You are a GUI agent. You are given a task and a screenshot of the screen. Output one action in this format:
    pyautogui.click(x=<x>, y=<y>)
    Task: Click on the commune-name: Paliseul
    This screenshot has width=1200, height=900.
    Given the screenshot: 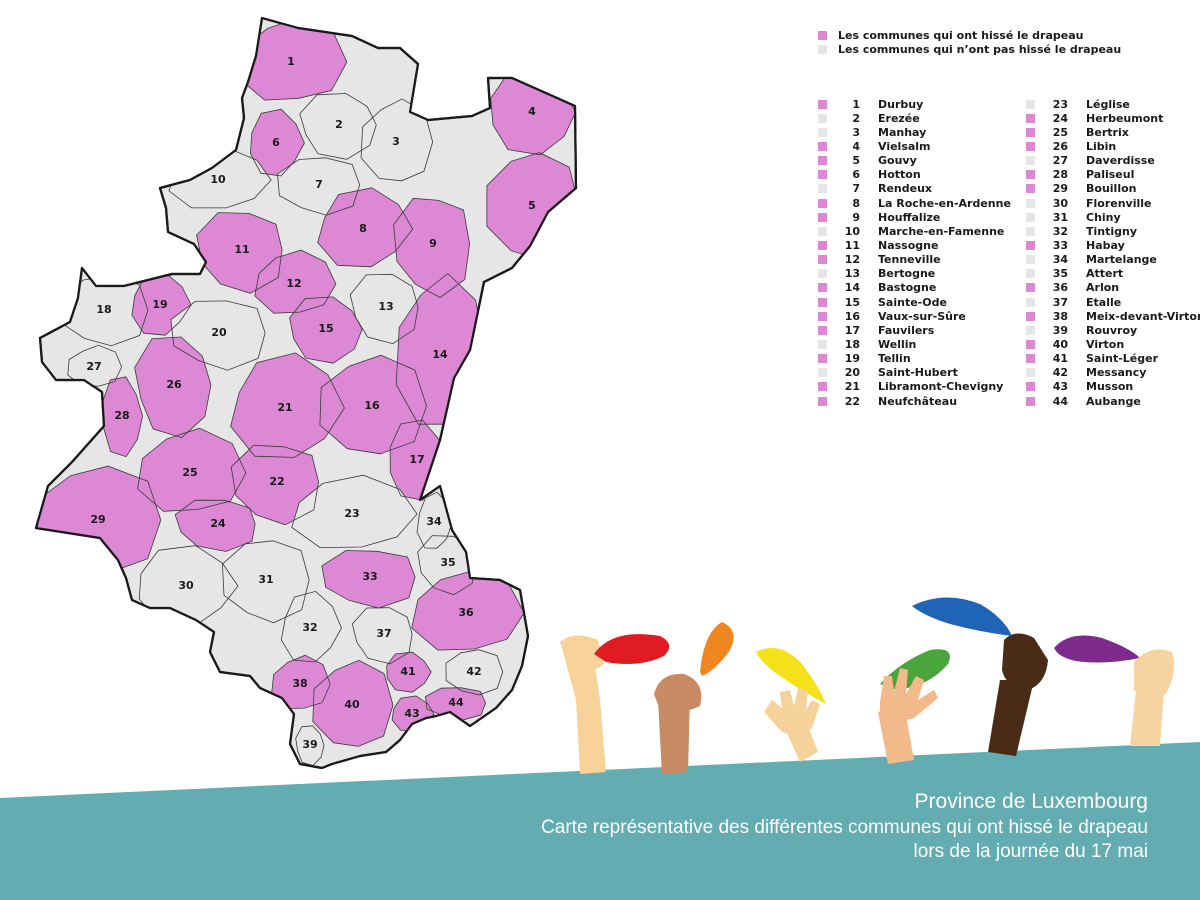 What is the action you would take?
    pyautogui.click(x=1110, y=175)
    